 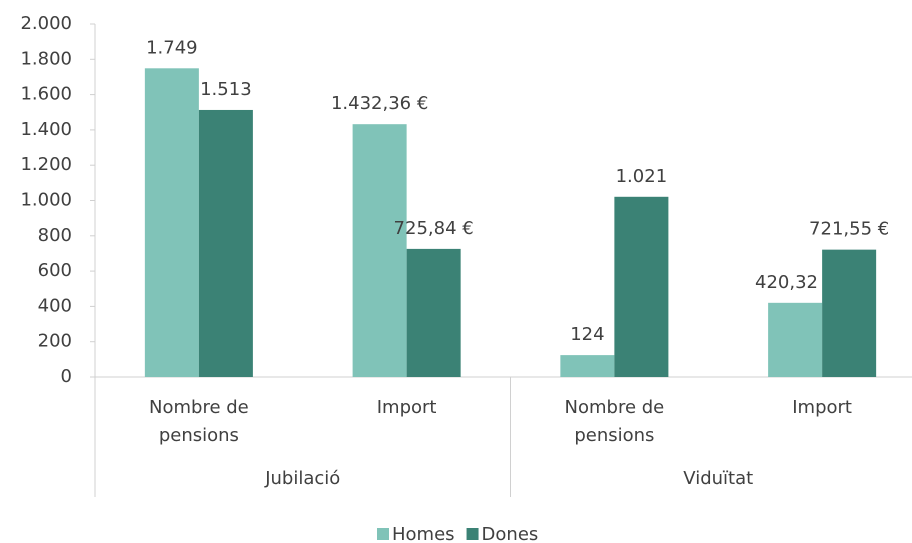 I want to click on y-tick-label: 2.000, so click(x=46, y=23).